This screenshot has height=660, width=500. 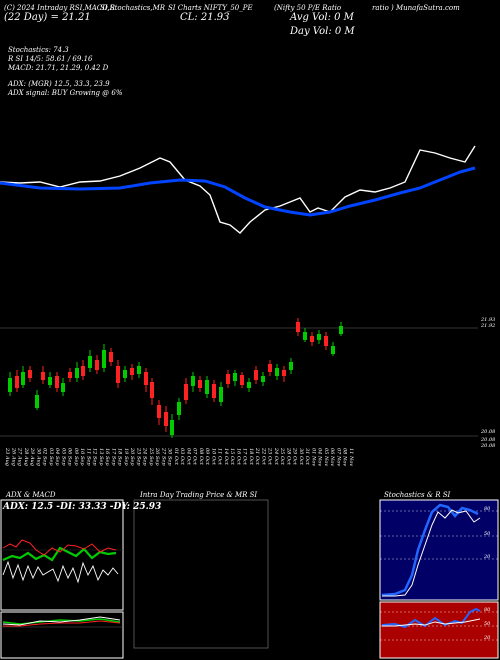 What do you see at coordinates (201, 574) in the screenshot?
I see `intraday-panel` at bounding box center [201, 574].